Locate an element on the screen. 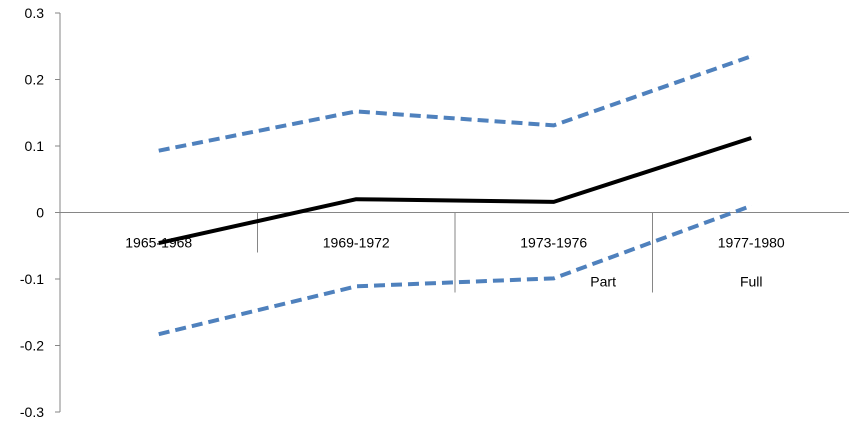  y-axis: -0.3 -0.2 -0.1 0 0.1 0.2 0.3 is located at coordinates (40, 212).